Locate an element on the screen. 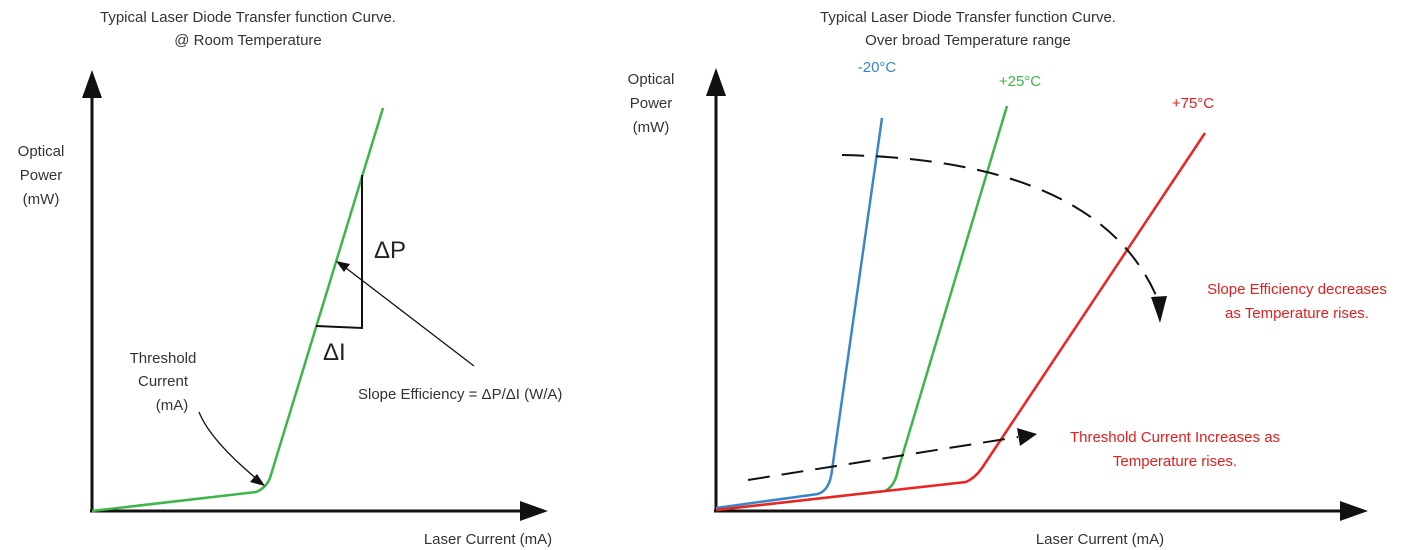  left-x-axis-arrowhead is located at coordinates (534, 511).